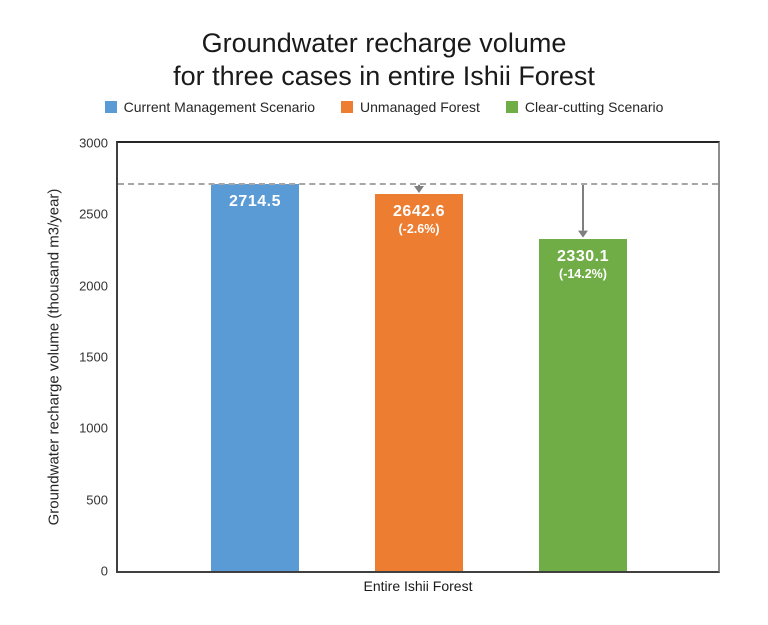 The height and width of the screenshot is (625, 768). Describe the element at coordinates (93, 357) in the screenshot. I see `y-tick-label: 1500` at that location.